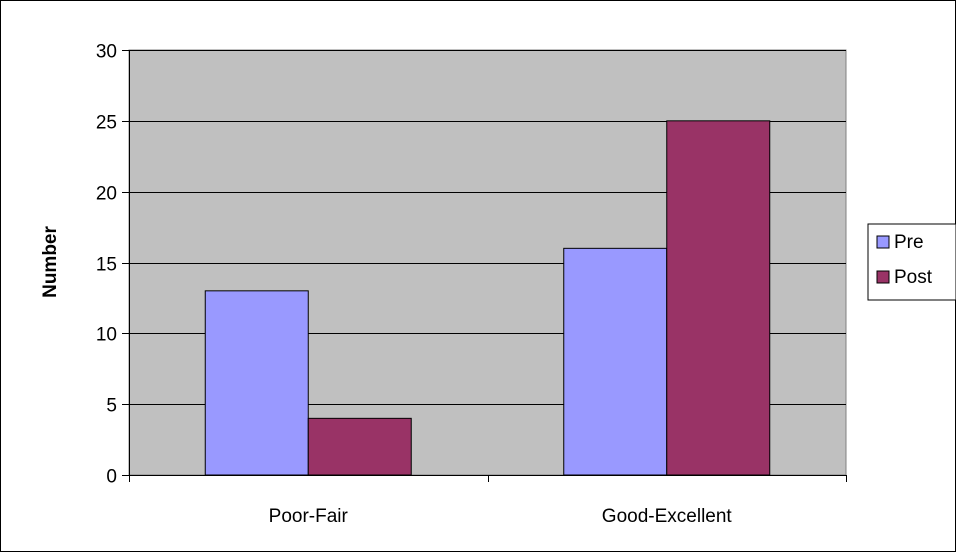 The image size is (956, 557). What do you see at coordinates (667, 516) in the screenshot?
I see `x-category-label: Good-Excellent` at bounding box center [667, 516].